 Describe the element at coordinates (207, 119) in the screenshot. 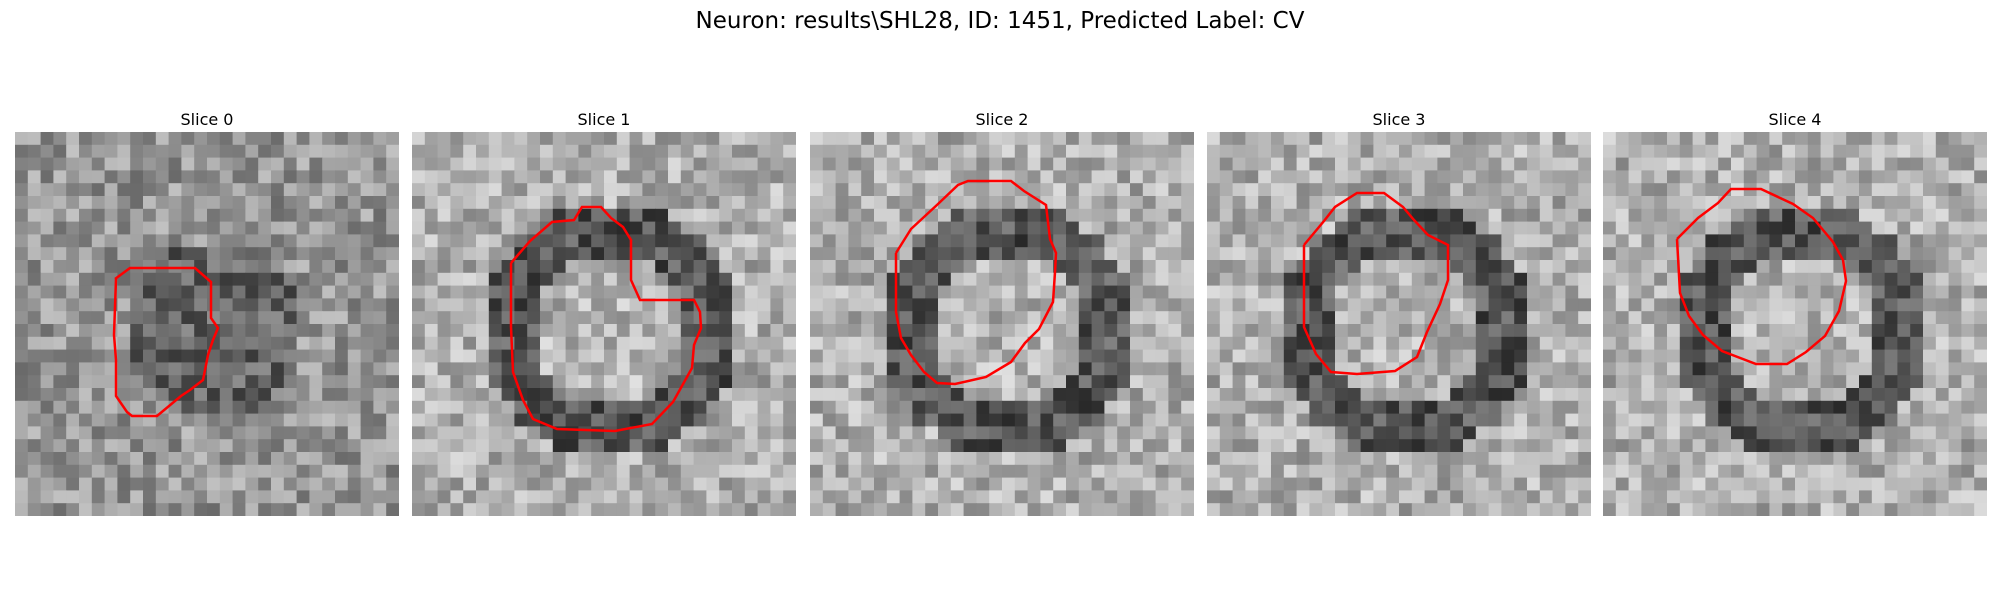

I see `slice-title-0: Slice 0` at that location.